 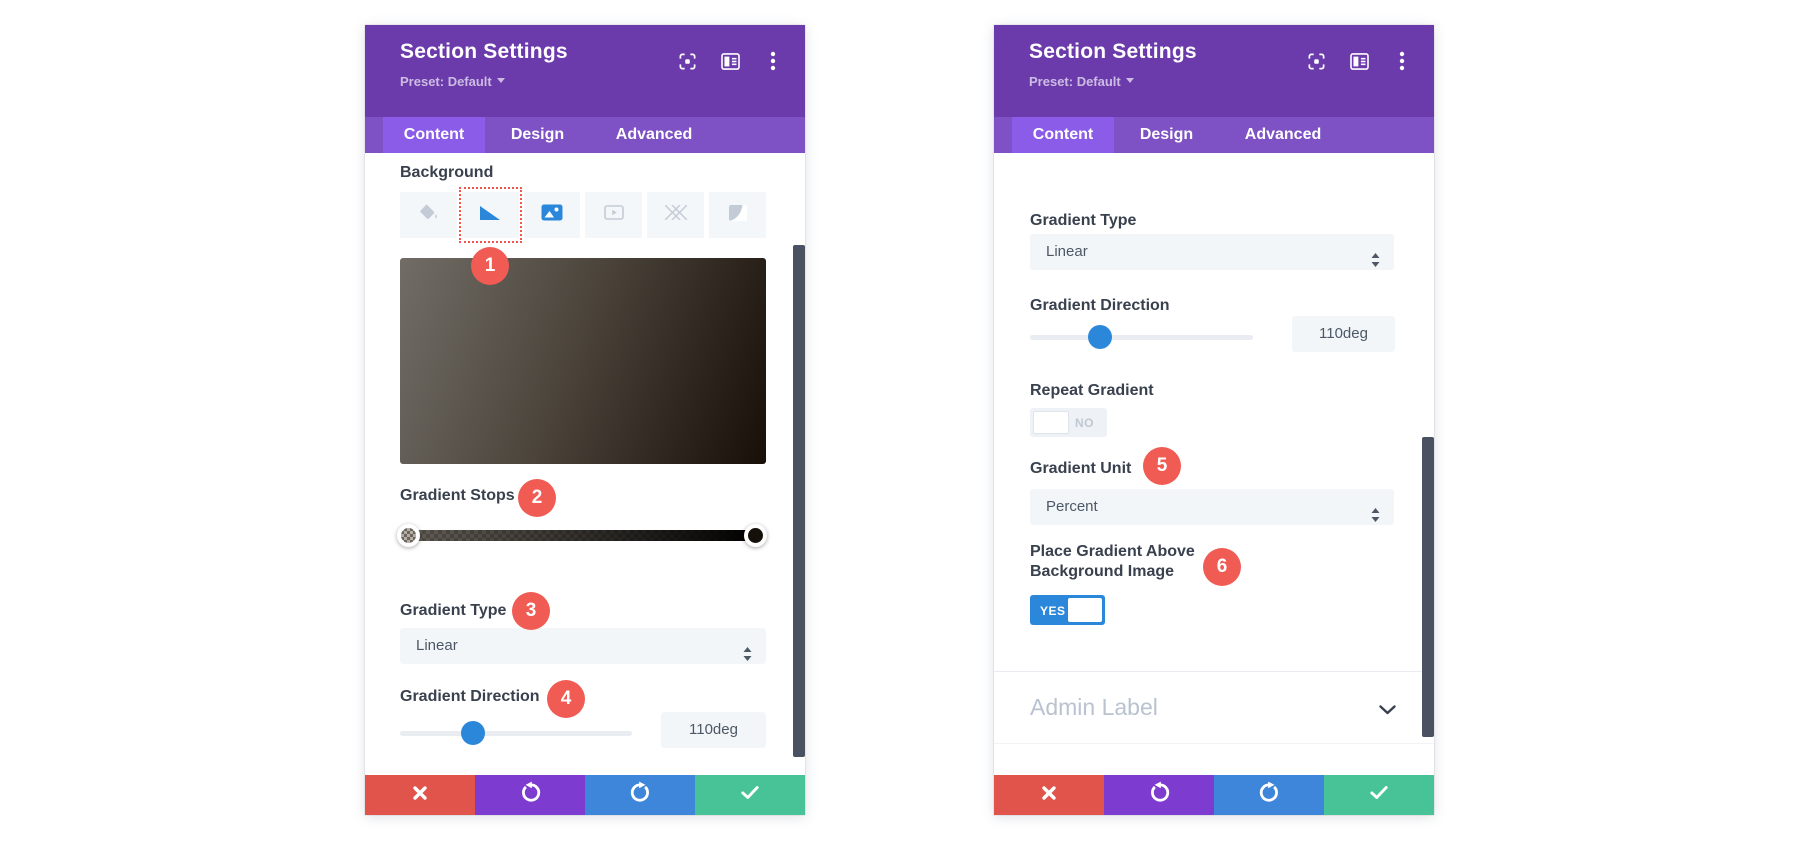 I want to click on repeat-gradient-toggle: NO, so click(x=1068, y=422).